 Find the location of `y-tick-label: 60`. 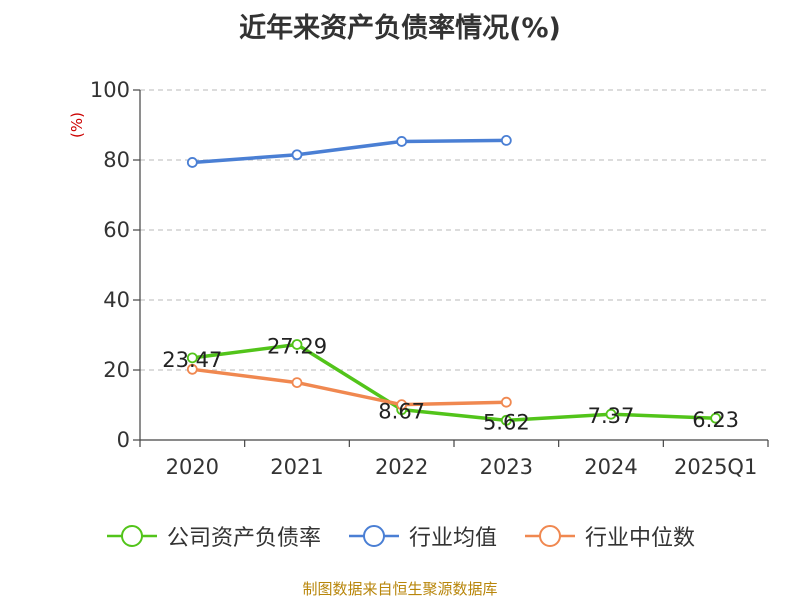

y-tick-label: 60 is located at coordinates (116, 230).